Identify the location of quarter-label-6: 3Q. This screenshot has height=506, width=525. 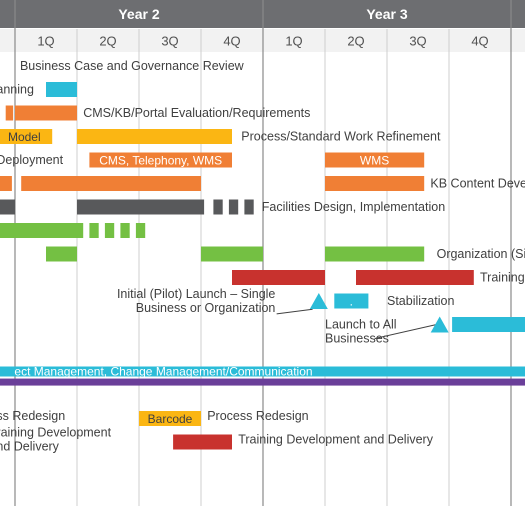
(417, 41).